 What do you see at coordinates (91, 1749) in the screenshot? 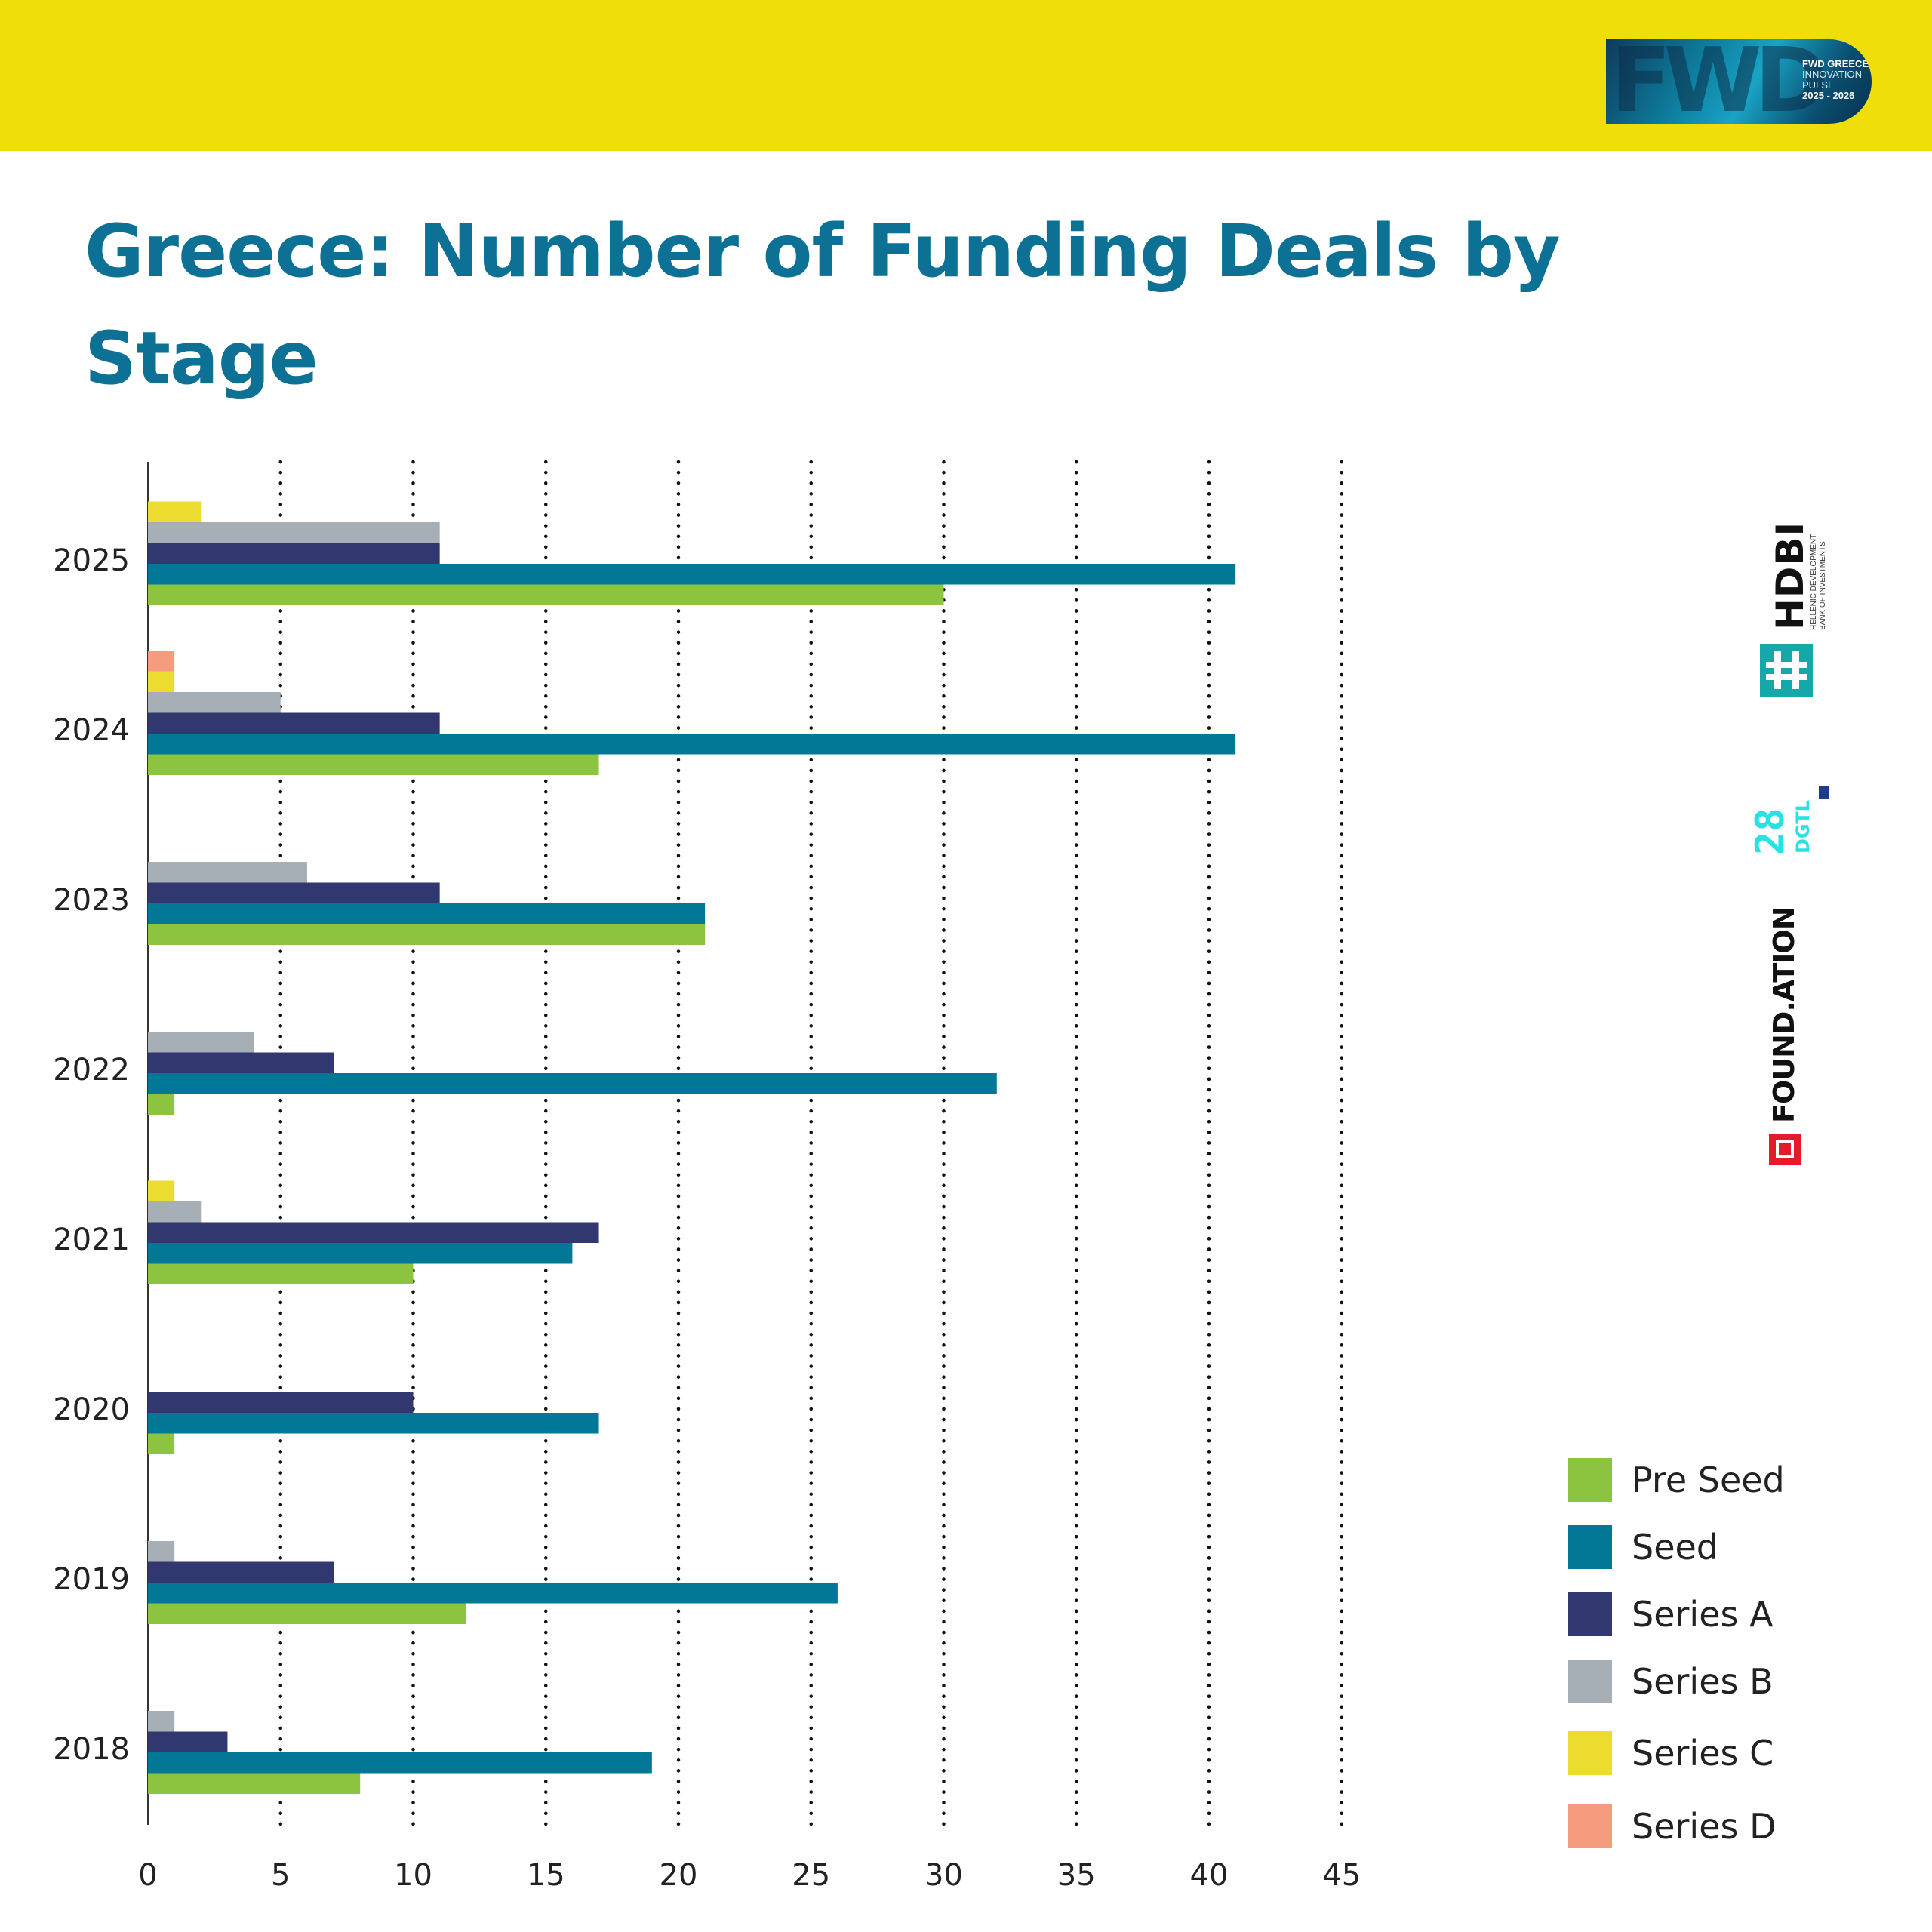
I see `year-label: 2018` at bounding box center [91, 1749].